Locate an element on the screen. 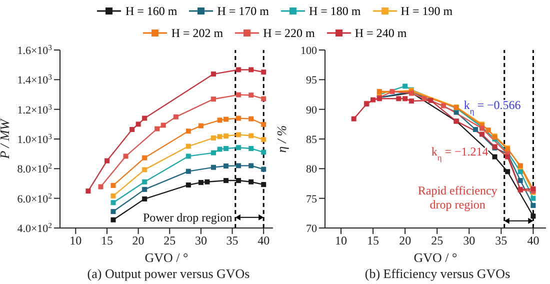  y-tick-label: 1.6×10$^{3}$ is located at coordinates (34, 49).